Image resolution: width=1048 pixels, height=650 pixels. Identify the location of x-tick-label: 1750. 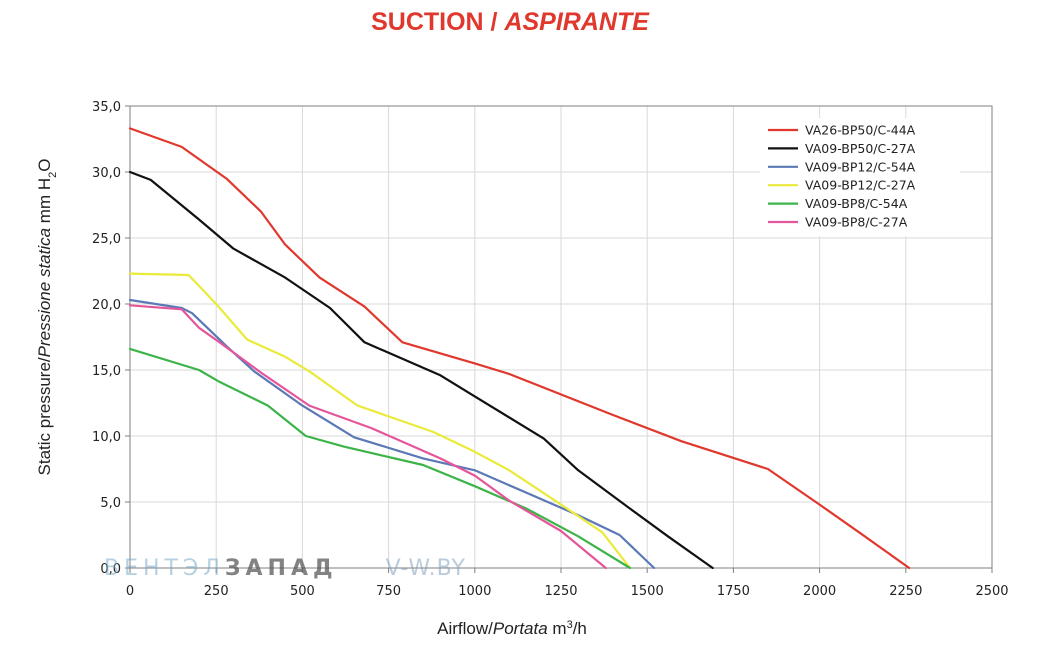
(733, 591).